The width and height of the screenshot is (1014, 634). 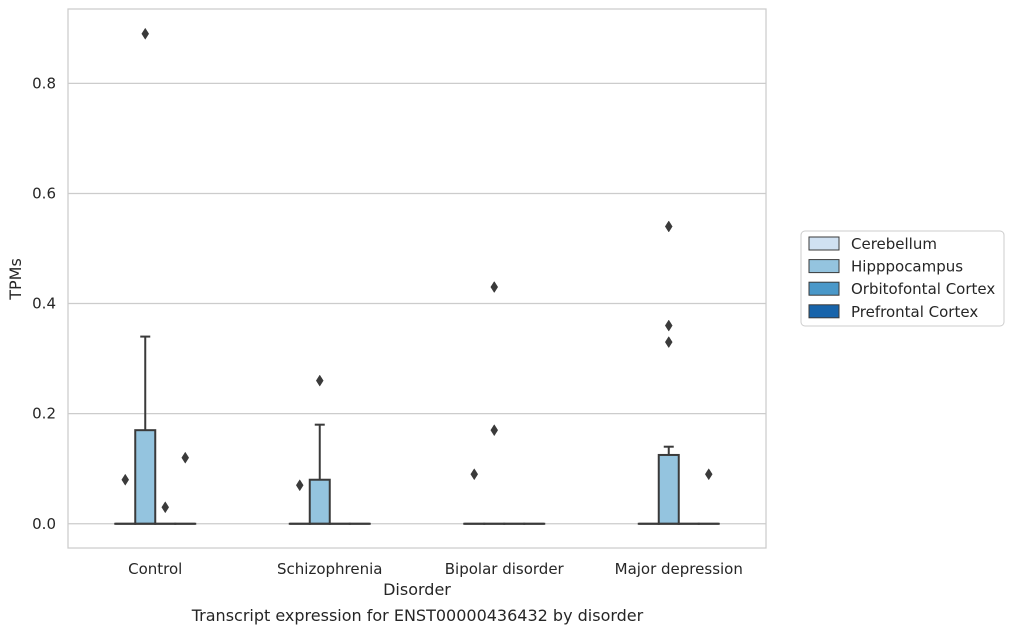 I want to click on y-tick-labels: 0.0 0.2 0.4 0.6 0.8, so click(x=44, y=303).